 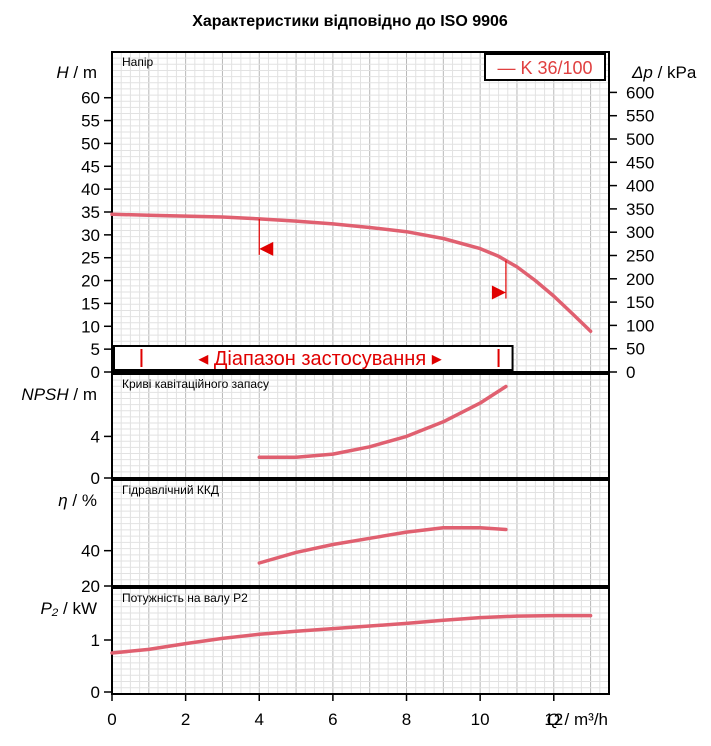 I want to click on y-axis-unit: / %, so click(x=82, y=500).